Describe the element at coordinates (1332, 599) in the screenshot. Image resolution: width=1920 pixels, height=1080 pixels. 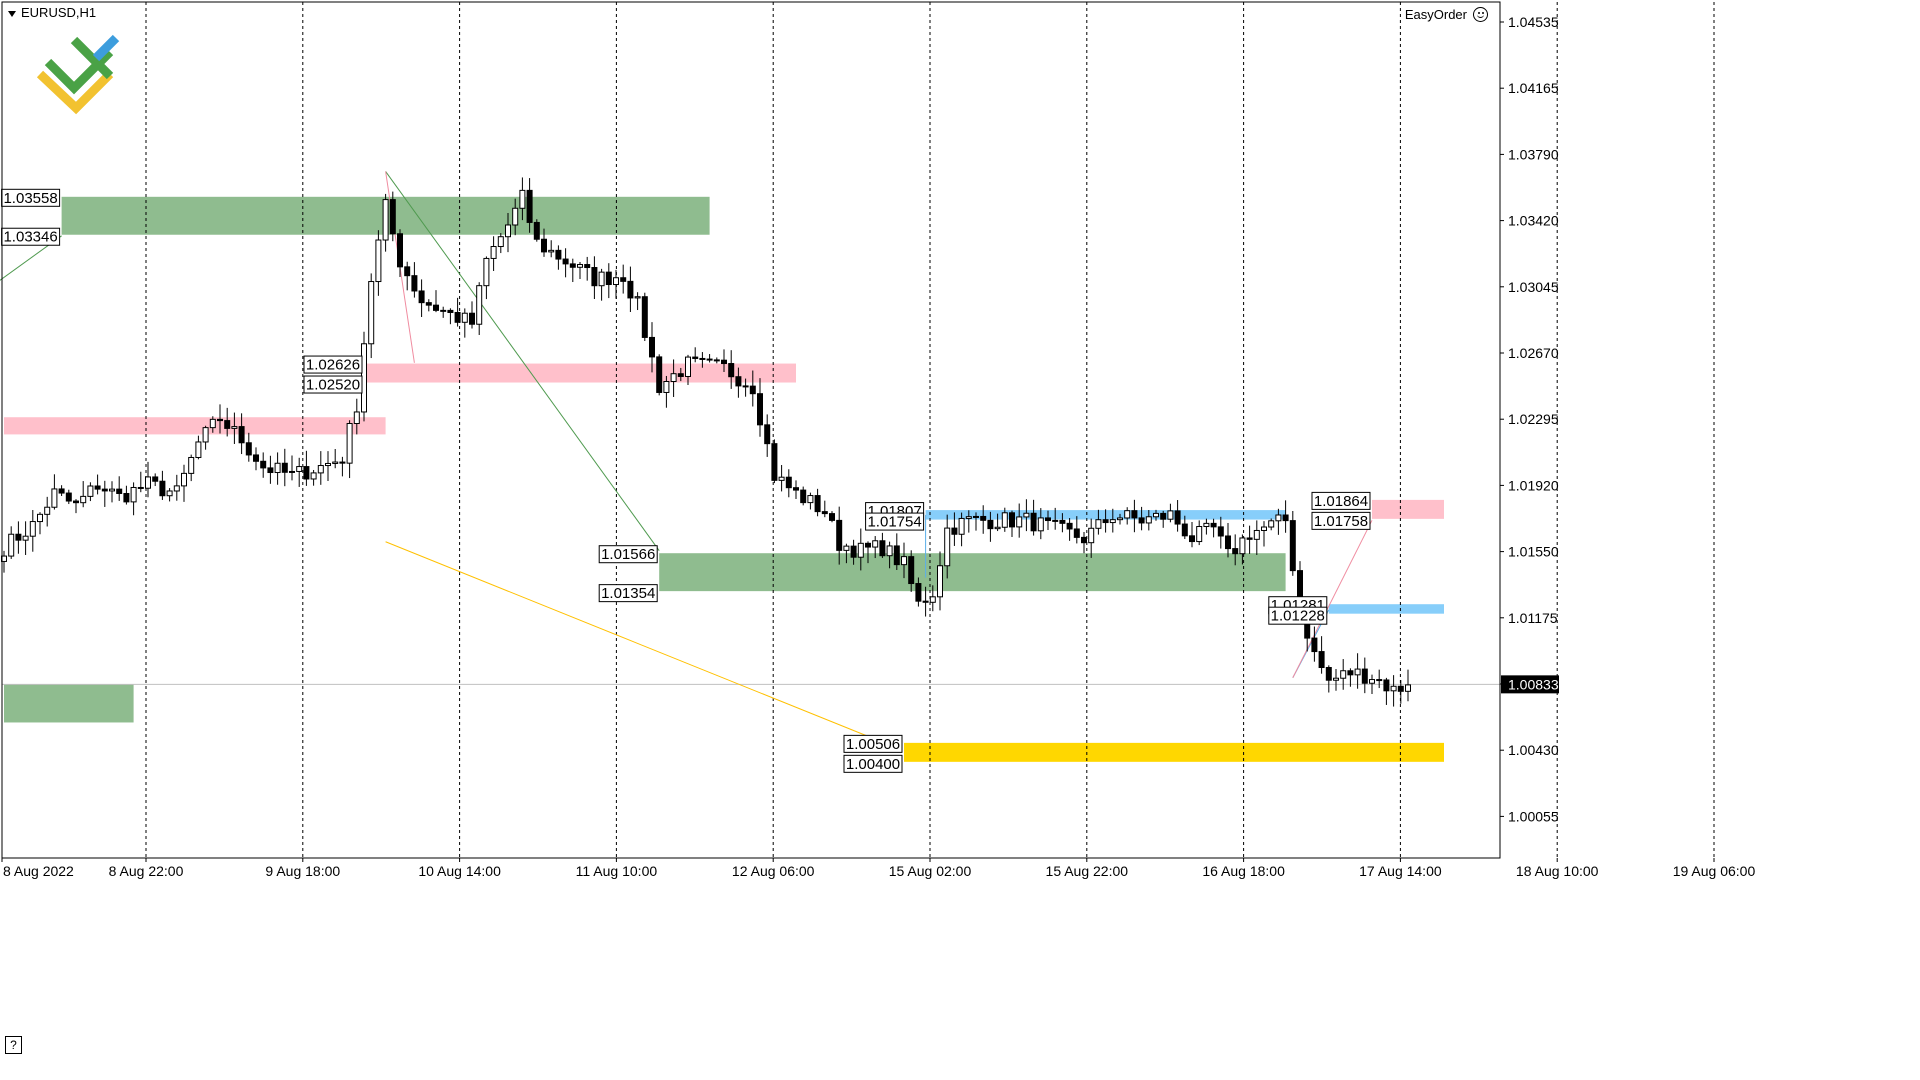
I see `trend-line-pink` at that location.